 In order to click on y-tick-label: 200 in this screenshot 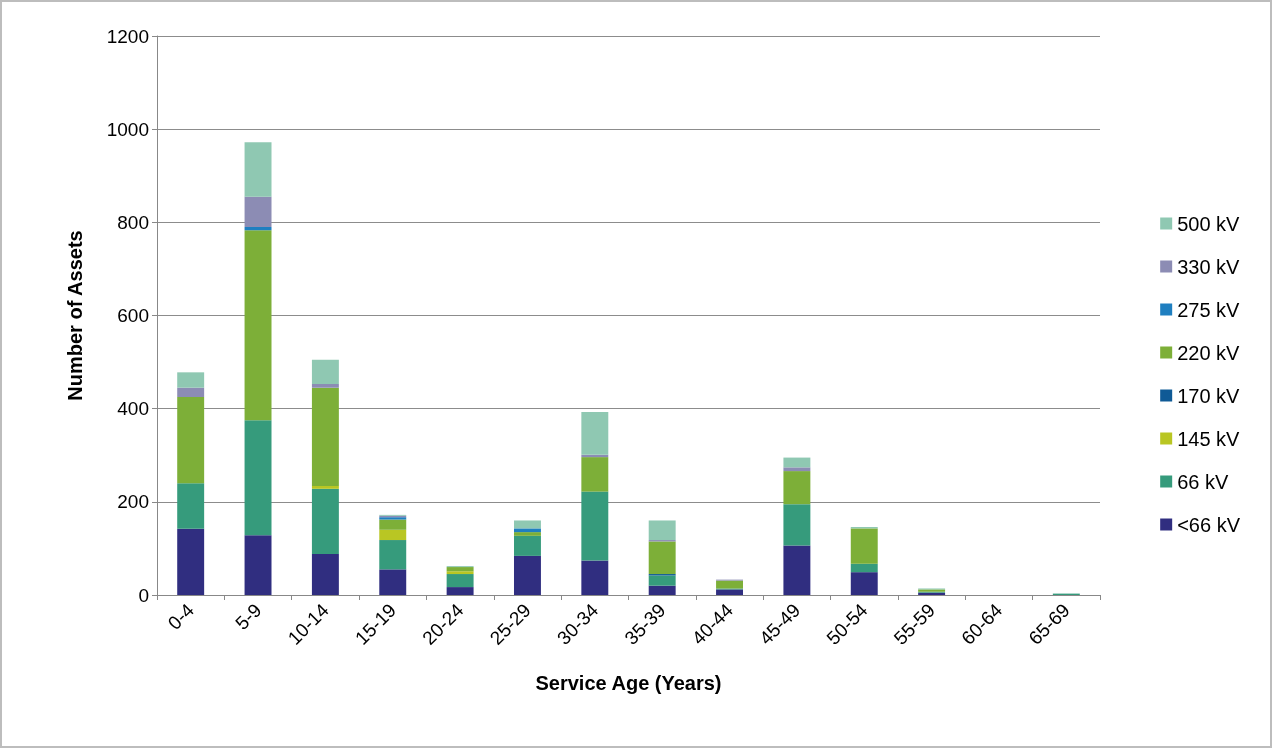, I will do `click(133, 502)`.